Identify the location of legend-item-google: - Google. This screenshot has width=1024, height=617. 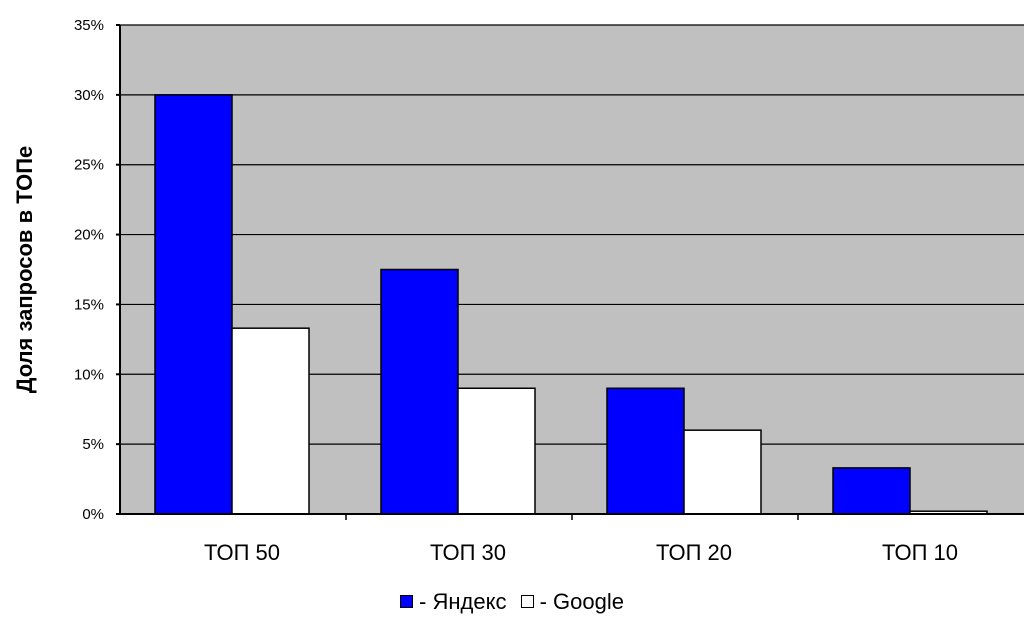
(572, 601).